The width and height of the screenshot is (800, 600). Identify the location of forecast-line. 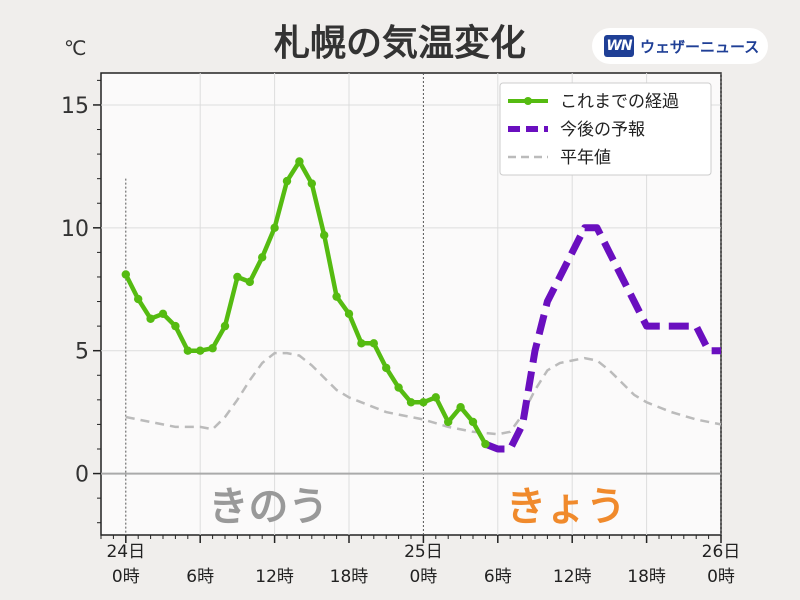
(602, 338).